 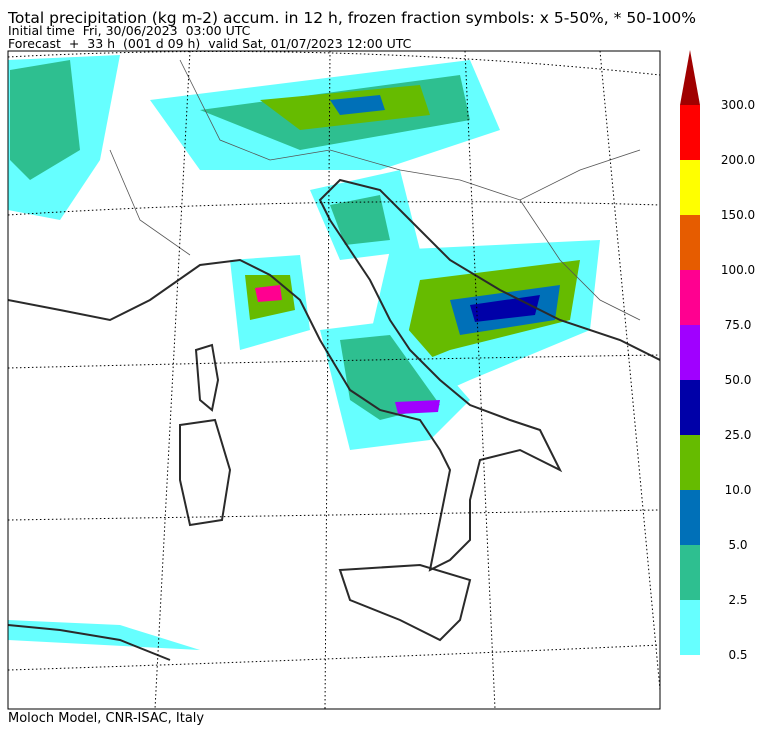 I want to click on colorbar-label: 25.0, so click(x=738, y=435).